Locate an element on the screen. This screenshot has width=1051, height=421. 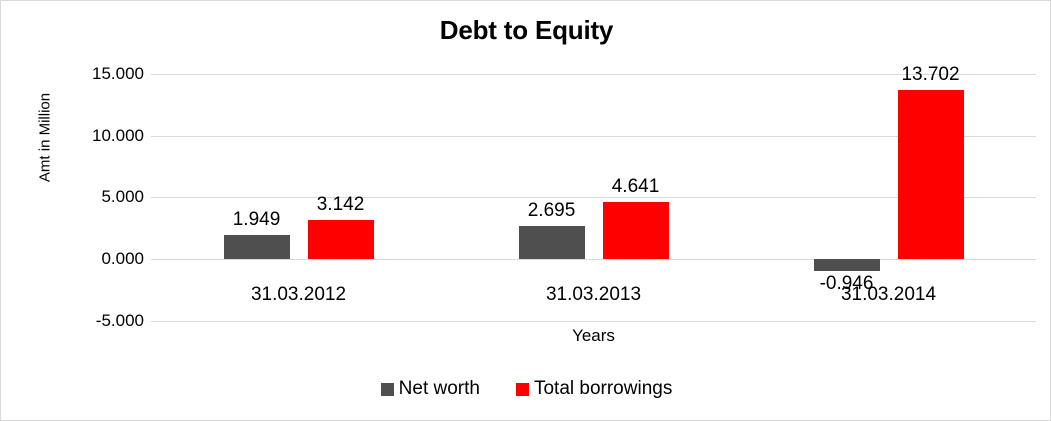
bar-total-borrowings-2012 is located at coordinates (340, 240).